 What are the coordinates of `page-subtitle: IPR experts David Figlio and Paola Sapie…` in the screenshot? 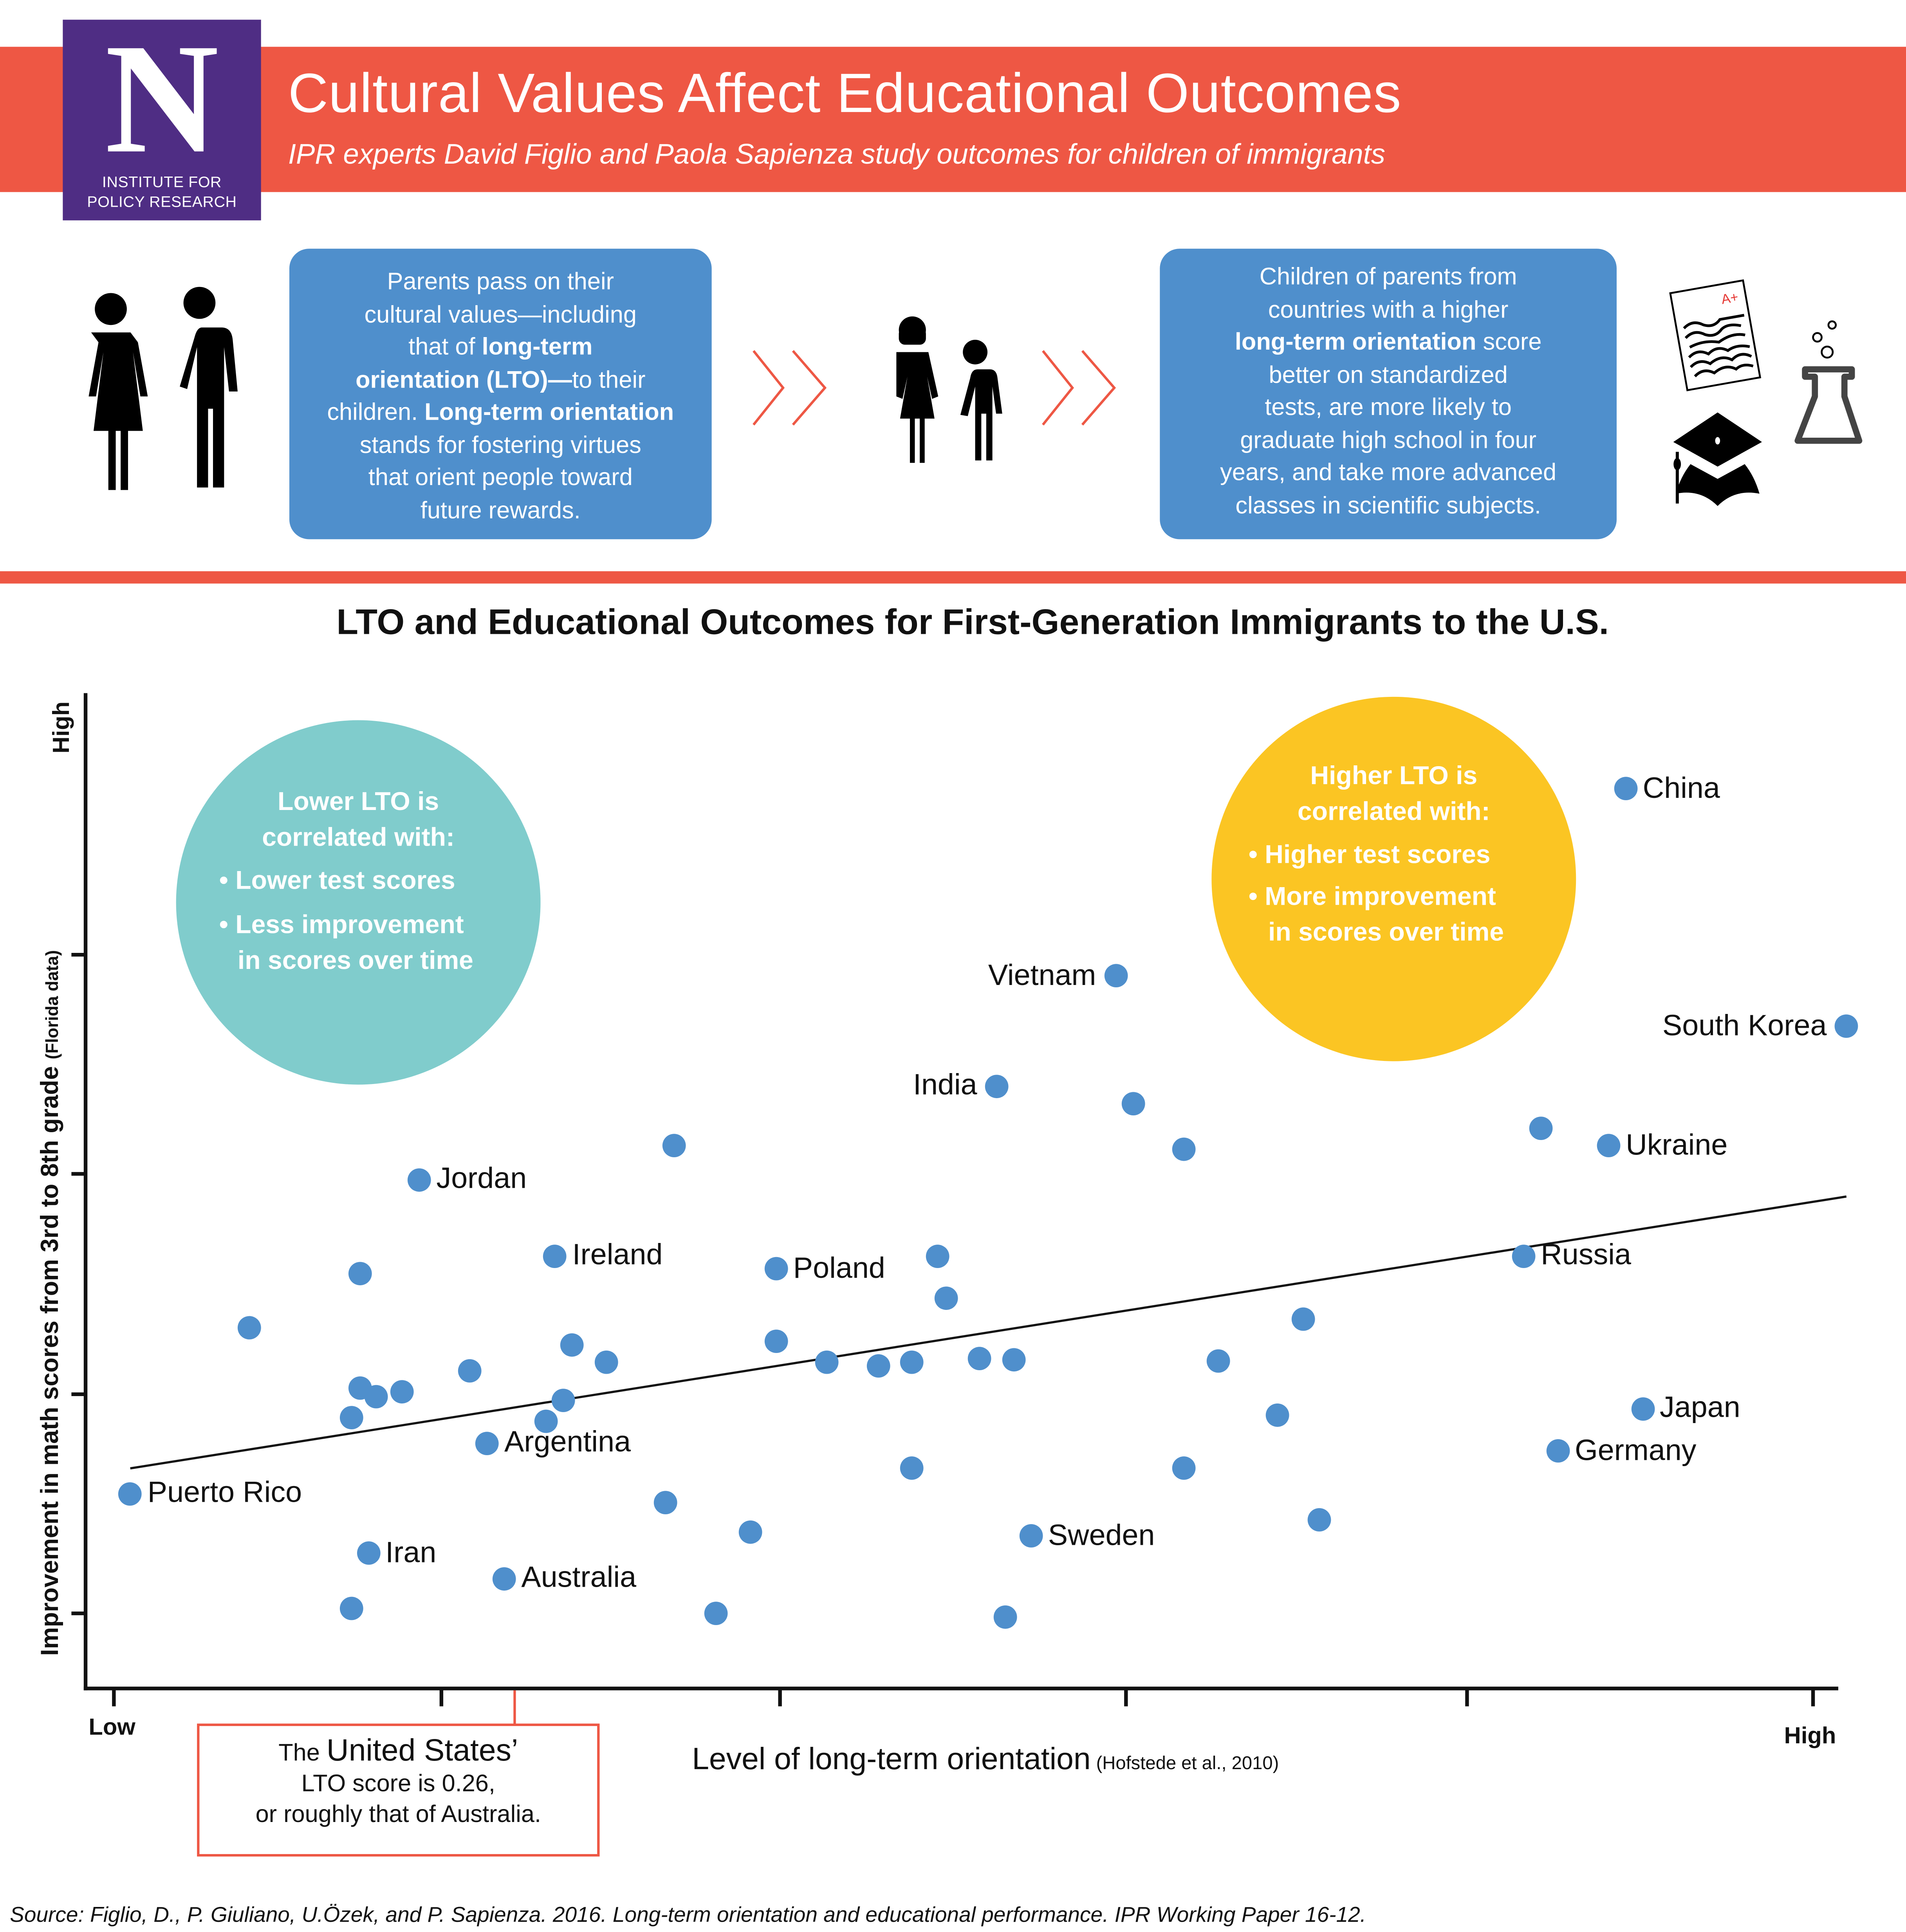 It's located at (836, 154).